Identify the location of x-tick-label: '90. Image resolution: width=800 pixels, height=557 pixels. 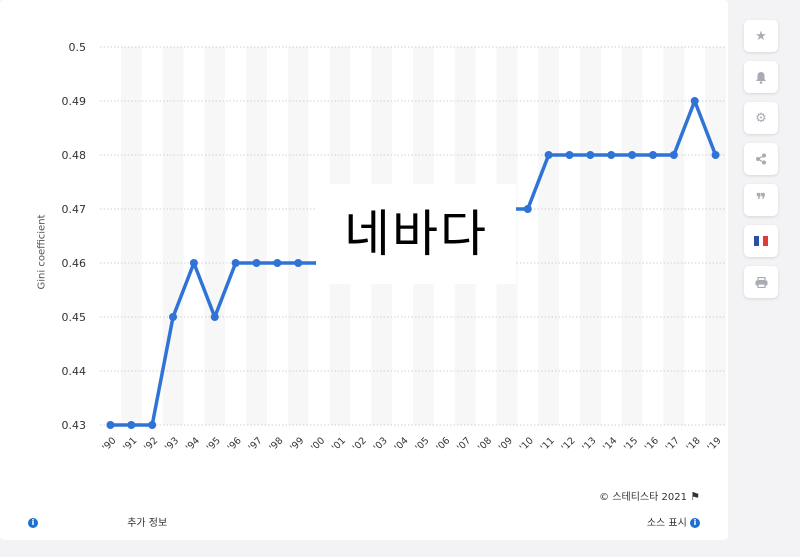
(109, 444).